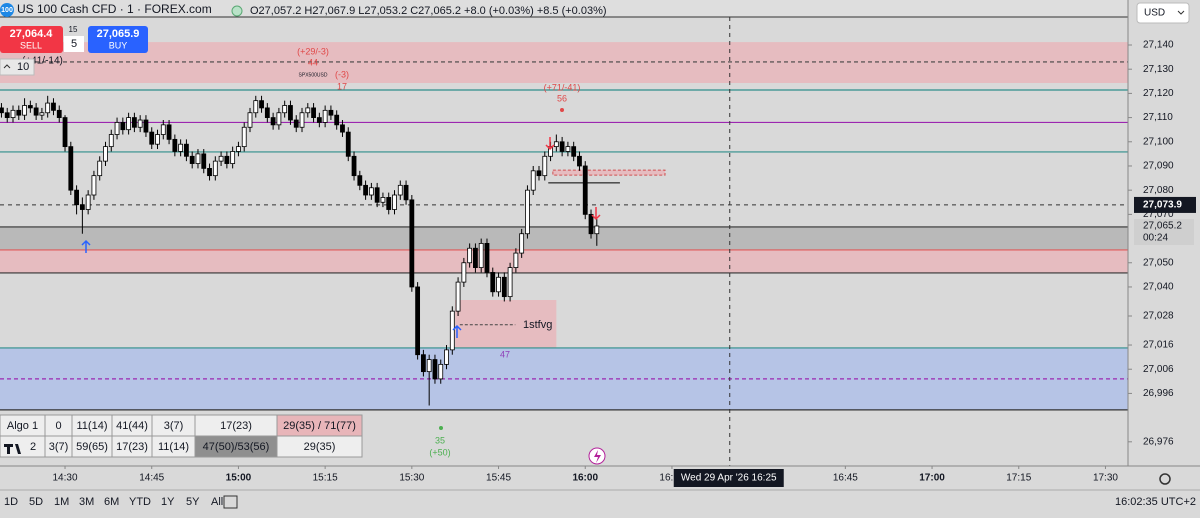 The width and height of the screenshot is (1200, 518). Describe the element at coordinates (1154, 13) in the screenshot. I see `currency: USD` at that location.